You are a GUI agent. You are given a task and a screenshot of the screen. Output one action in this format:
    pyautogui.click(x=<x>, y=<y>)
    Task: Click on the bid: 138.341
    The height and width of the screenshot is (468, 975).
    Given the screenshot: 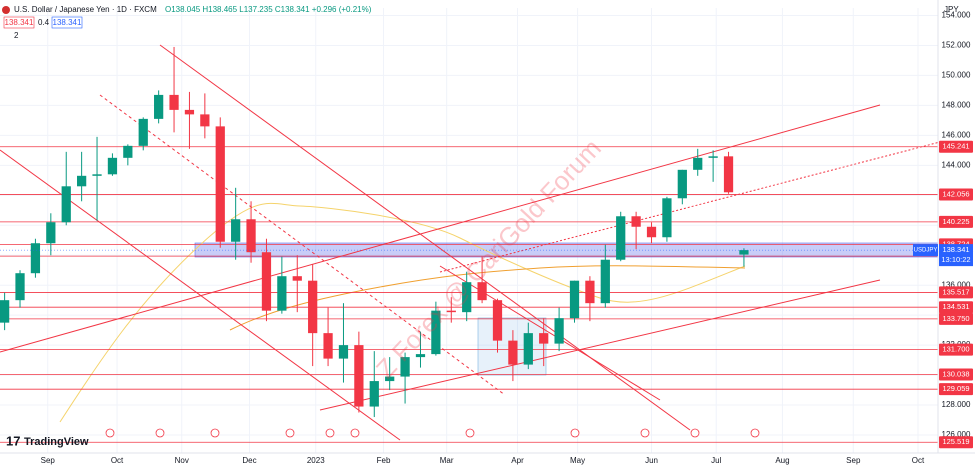 What is the action you would take?
    pyautogui.click(x=19, y=22)
    